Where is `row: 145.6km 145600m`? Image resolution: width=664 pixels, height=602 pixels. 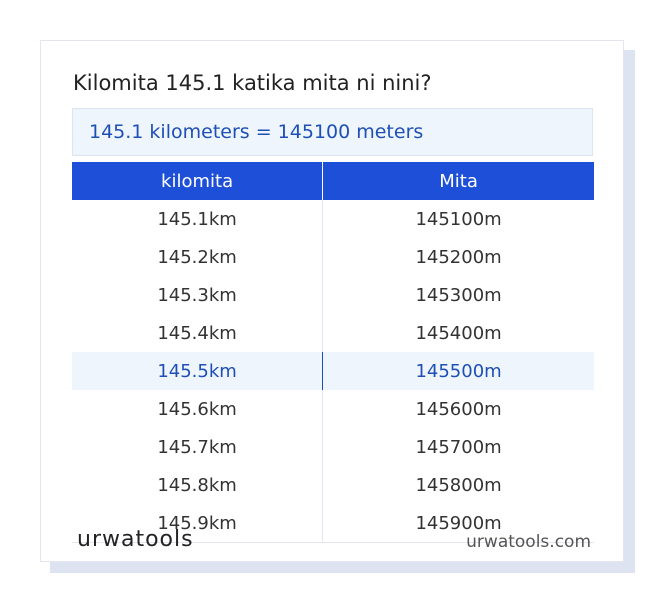
row: 145.6km 145600m is located at coordinates (333, 409).